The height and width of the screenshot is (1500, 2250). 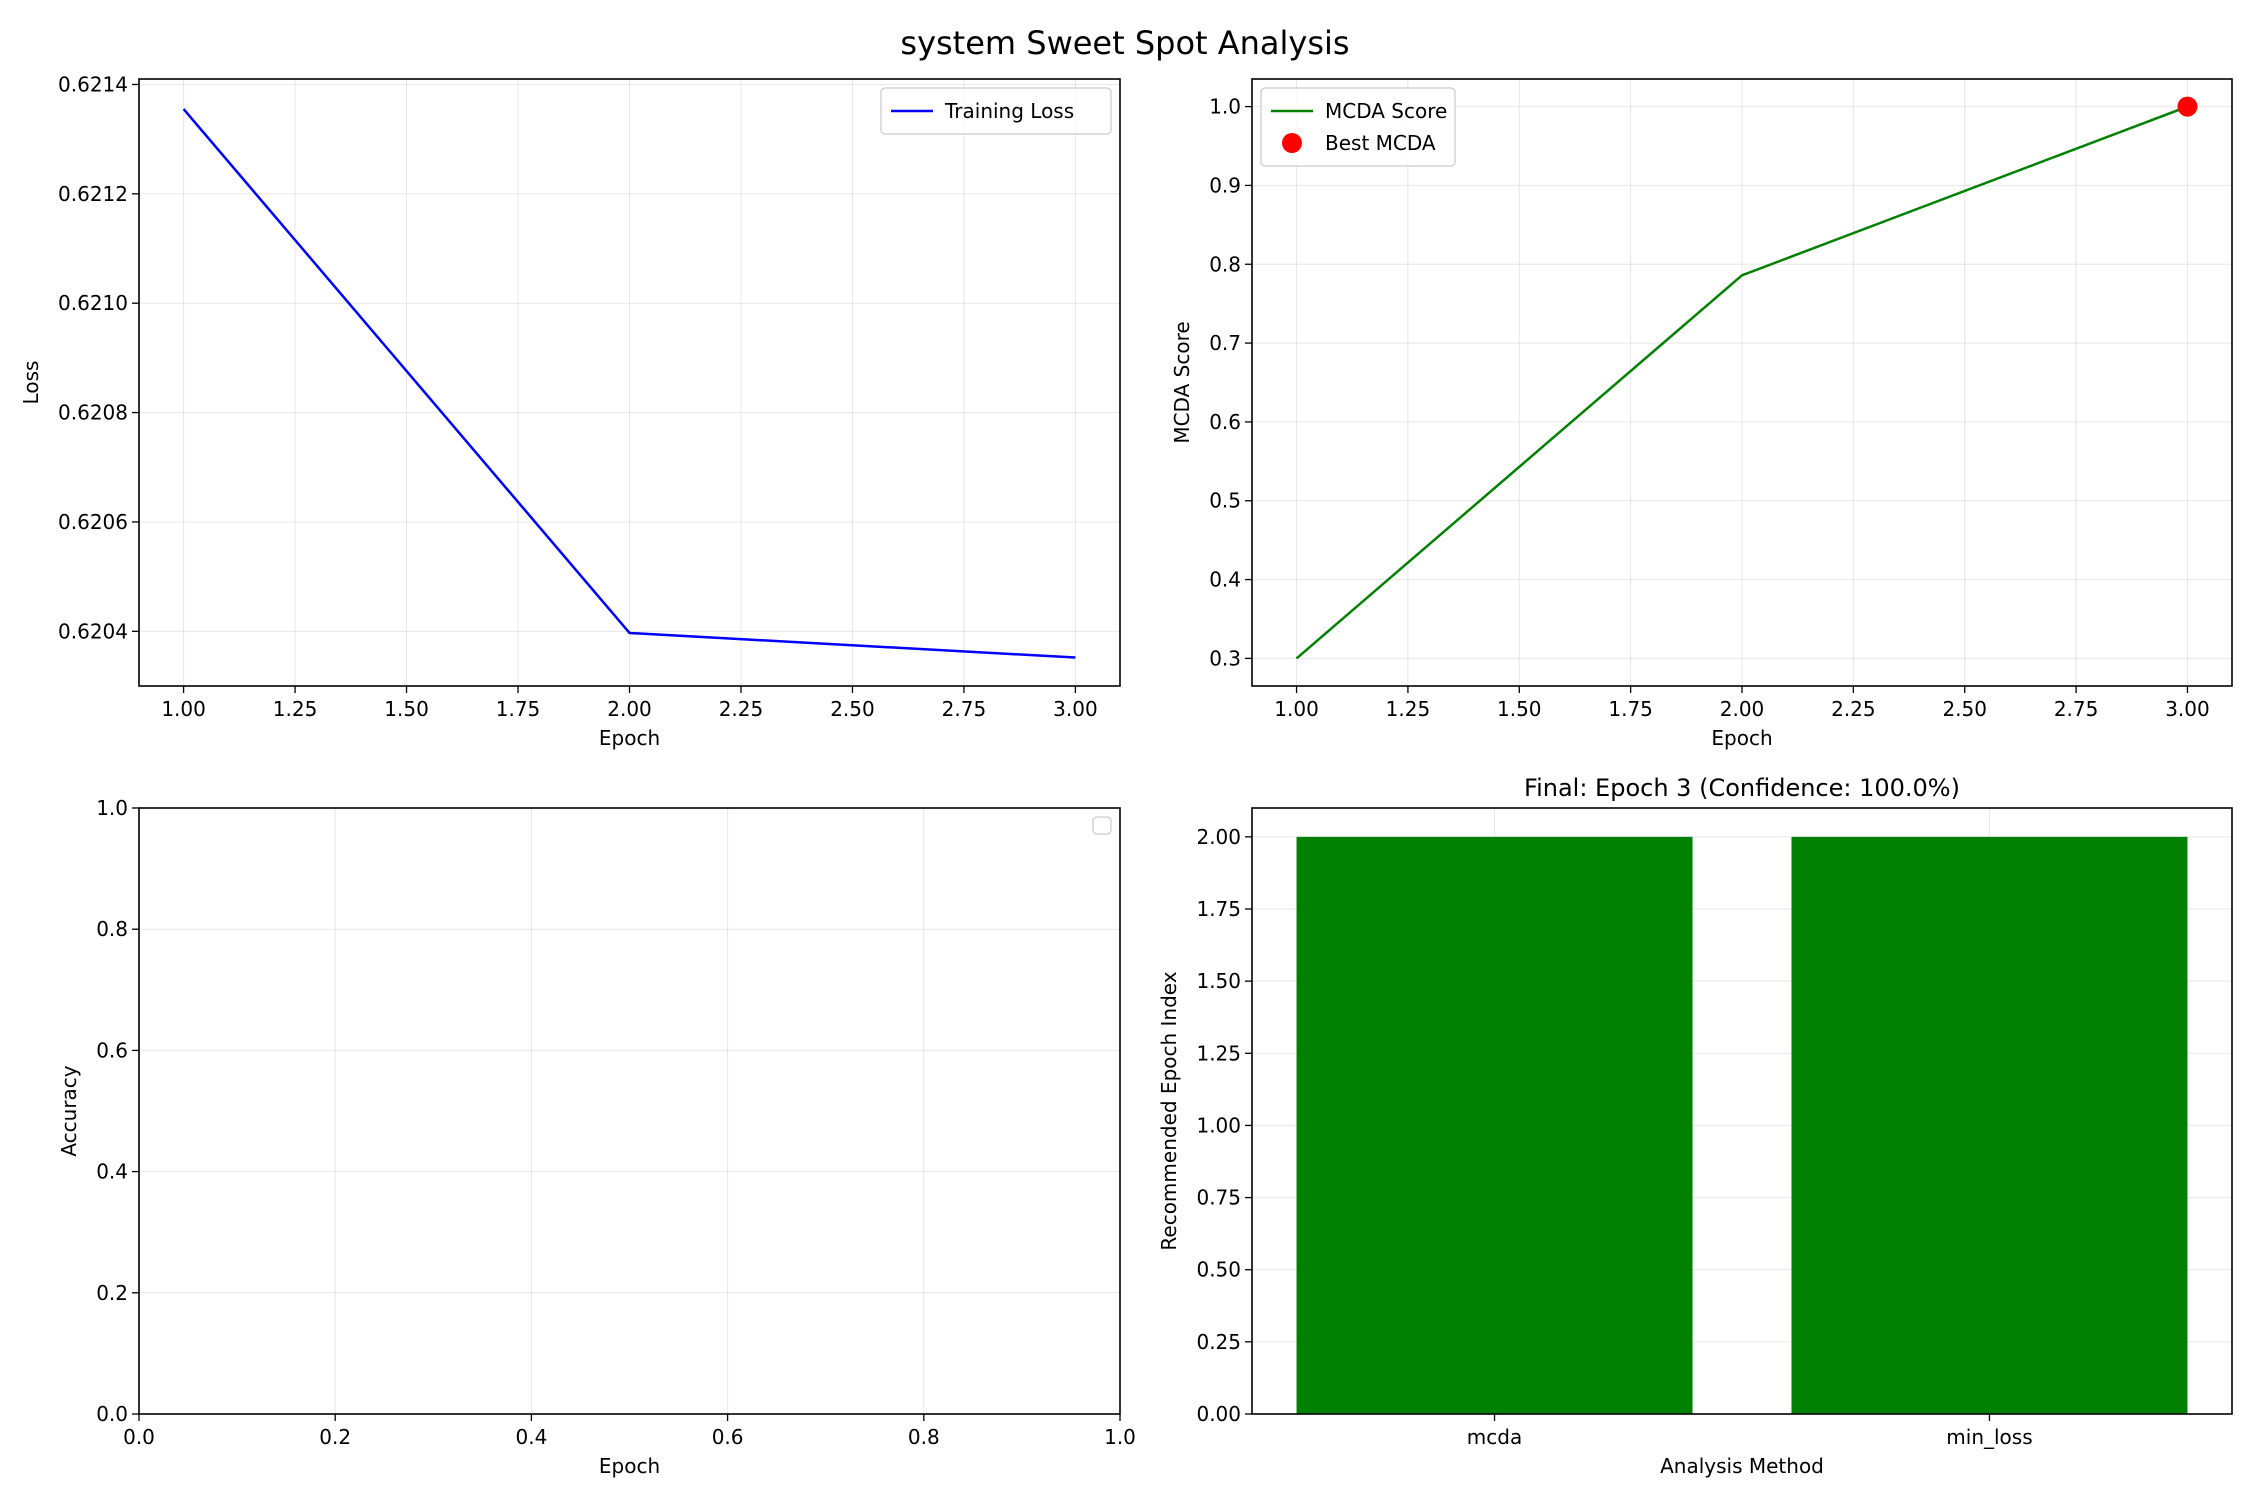 I want to click on y-axis-label: MCDA Score, so click(x=1182, y=382).